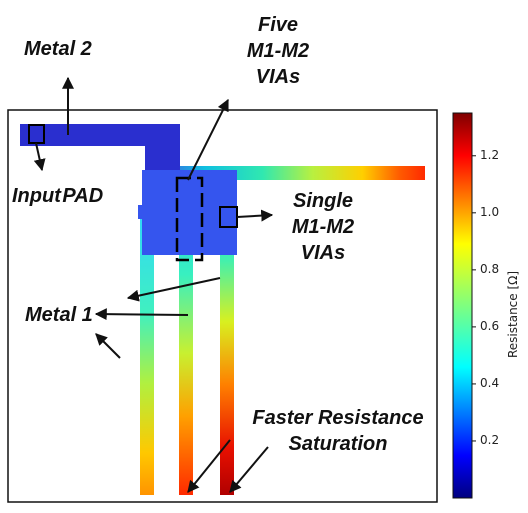 This screenshot has width=528, height=513. Describe the element at coordinates (474, 298) in the screenshot. I see `colorbar-ticks` at that location.